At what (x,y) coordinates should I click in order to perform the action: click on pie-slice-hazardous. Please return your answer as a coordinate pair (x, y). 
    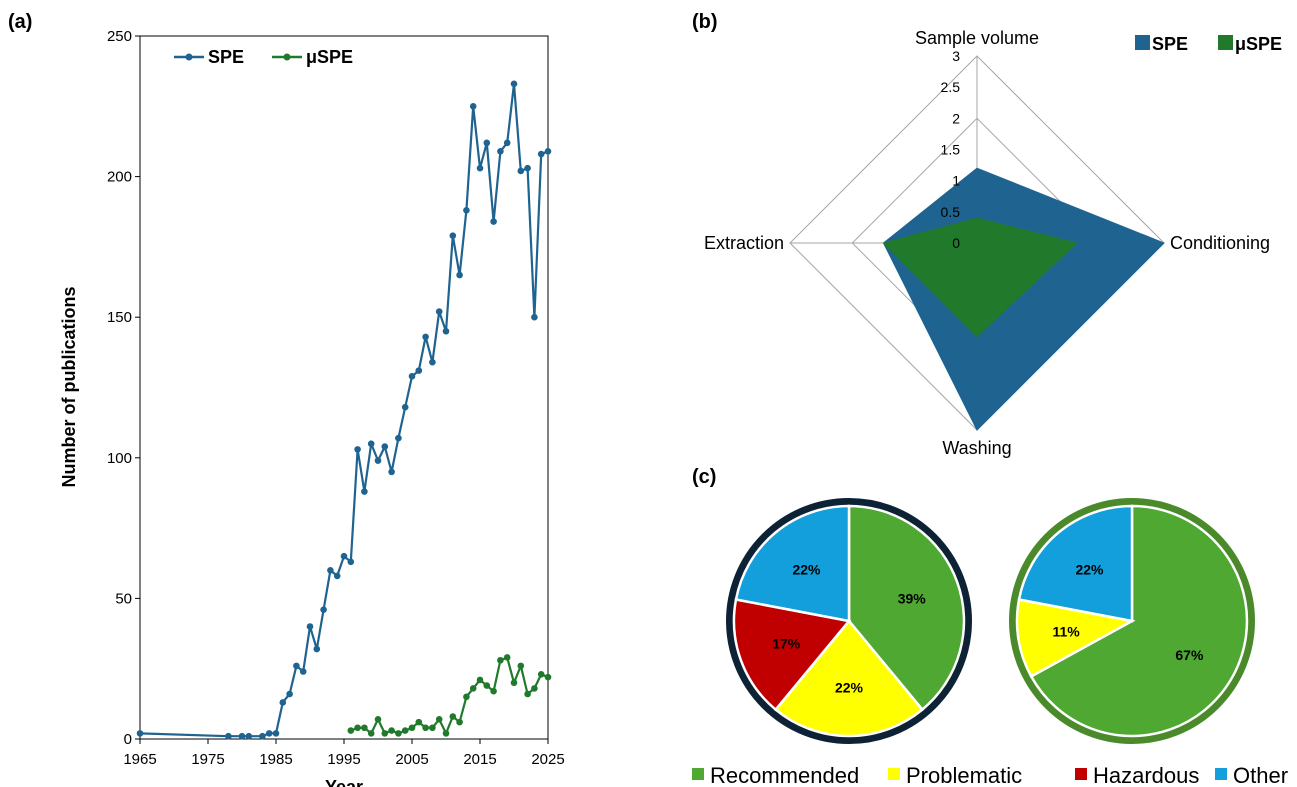
    Looking at the image, I should click on (792, 655).